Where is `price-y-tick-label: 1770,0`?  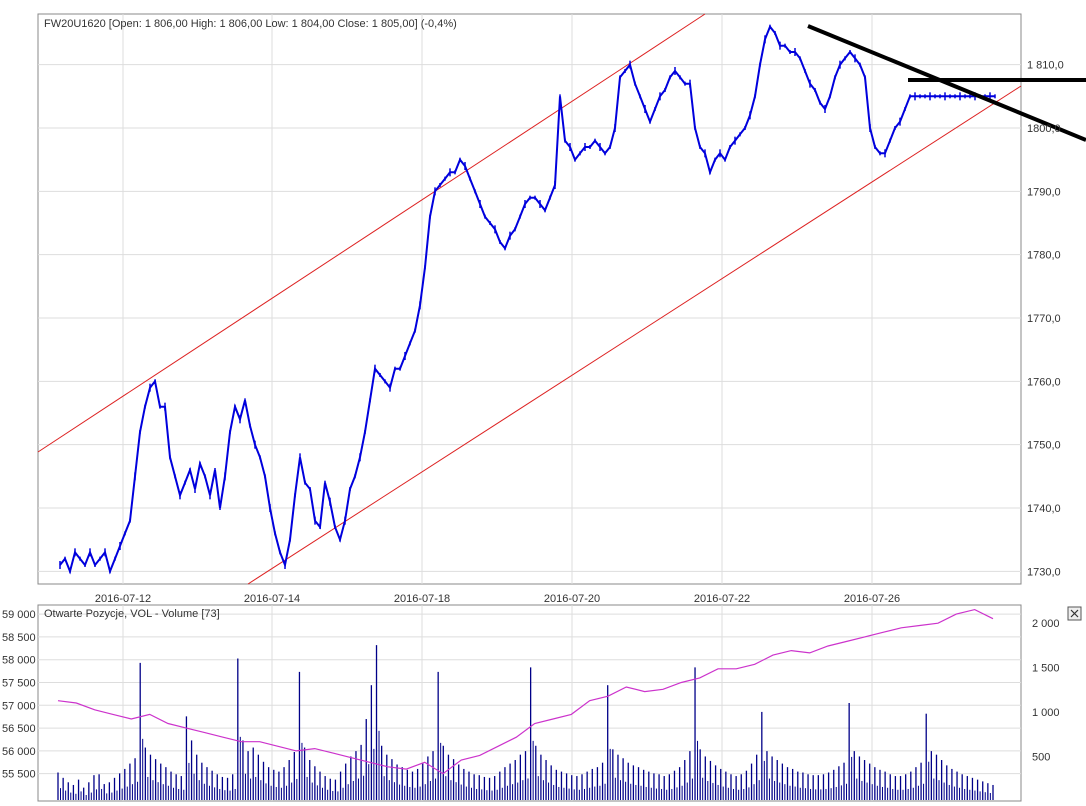 price-y-tick-label: 1770,0 is located at coordinates (1044, 319).